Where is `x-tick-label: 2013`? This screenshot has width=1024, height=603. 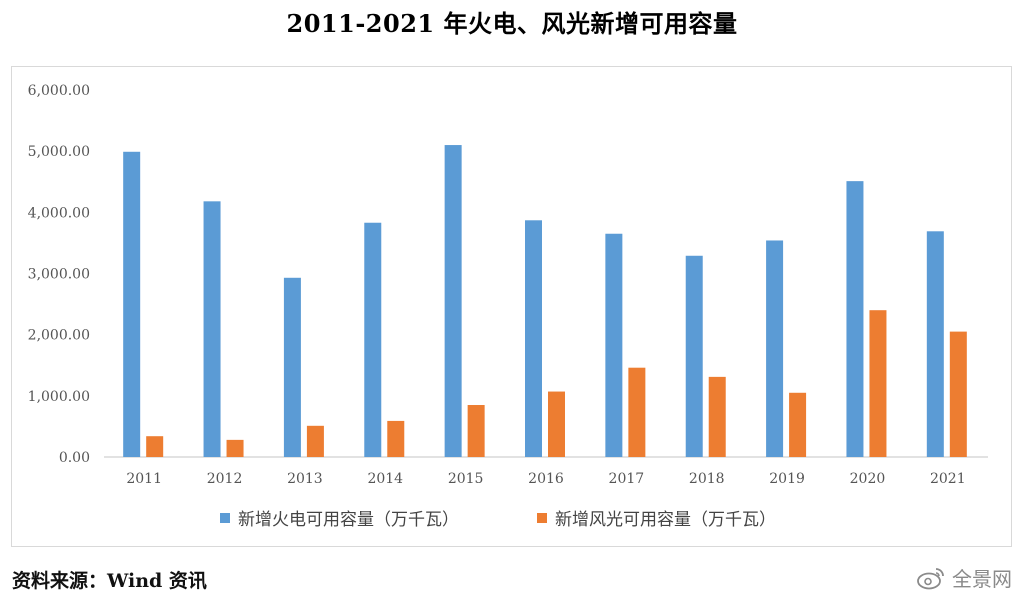
x-tick-label: 2013 is located at coordinates (305, 479).